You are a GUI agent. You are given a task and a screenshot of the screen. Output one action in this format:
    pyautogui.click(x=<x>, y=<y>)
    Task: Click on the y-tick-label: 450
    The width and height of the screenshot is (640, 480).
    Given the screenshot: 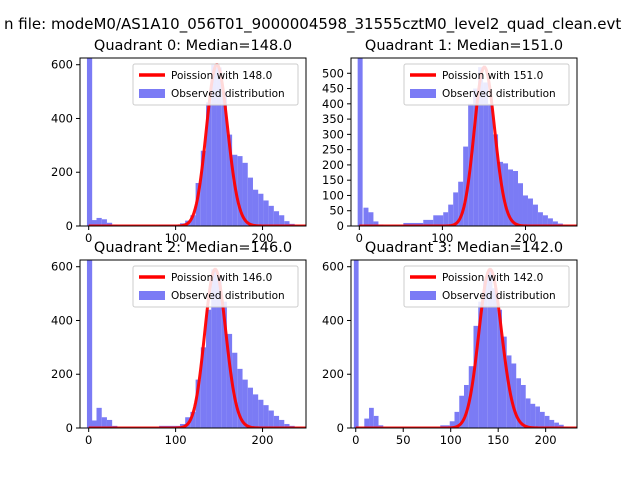 What is the action you would take?
    pyautogui.click(x=333, y=89)
    